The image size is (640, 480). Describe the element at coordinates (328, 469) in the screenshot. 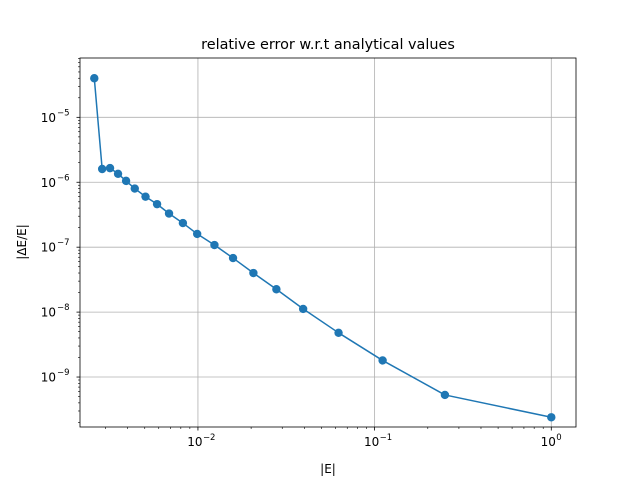

I see `x-axis-label: |E|` at that location.